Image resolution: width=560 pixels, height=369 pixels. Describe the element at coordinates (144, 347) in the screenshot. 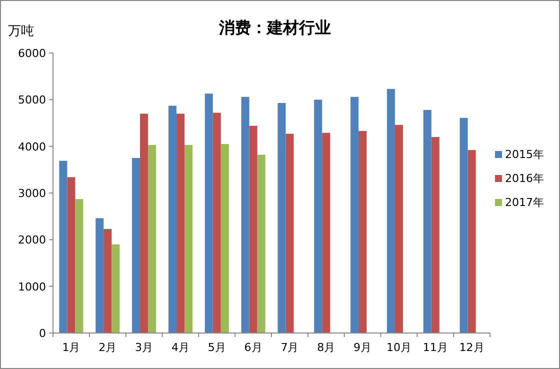

I see `x-tick-label: 3月` at that location.